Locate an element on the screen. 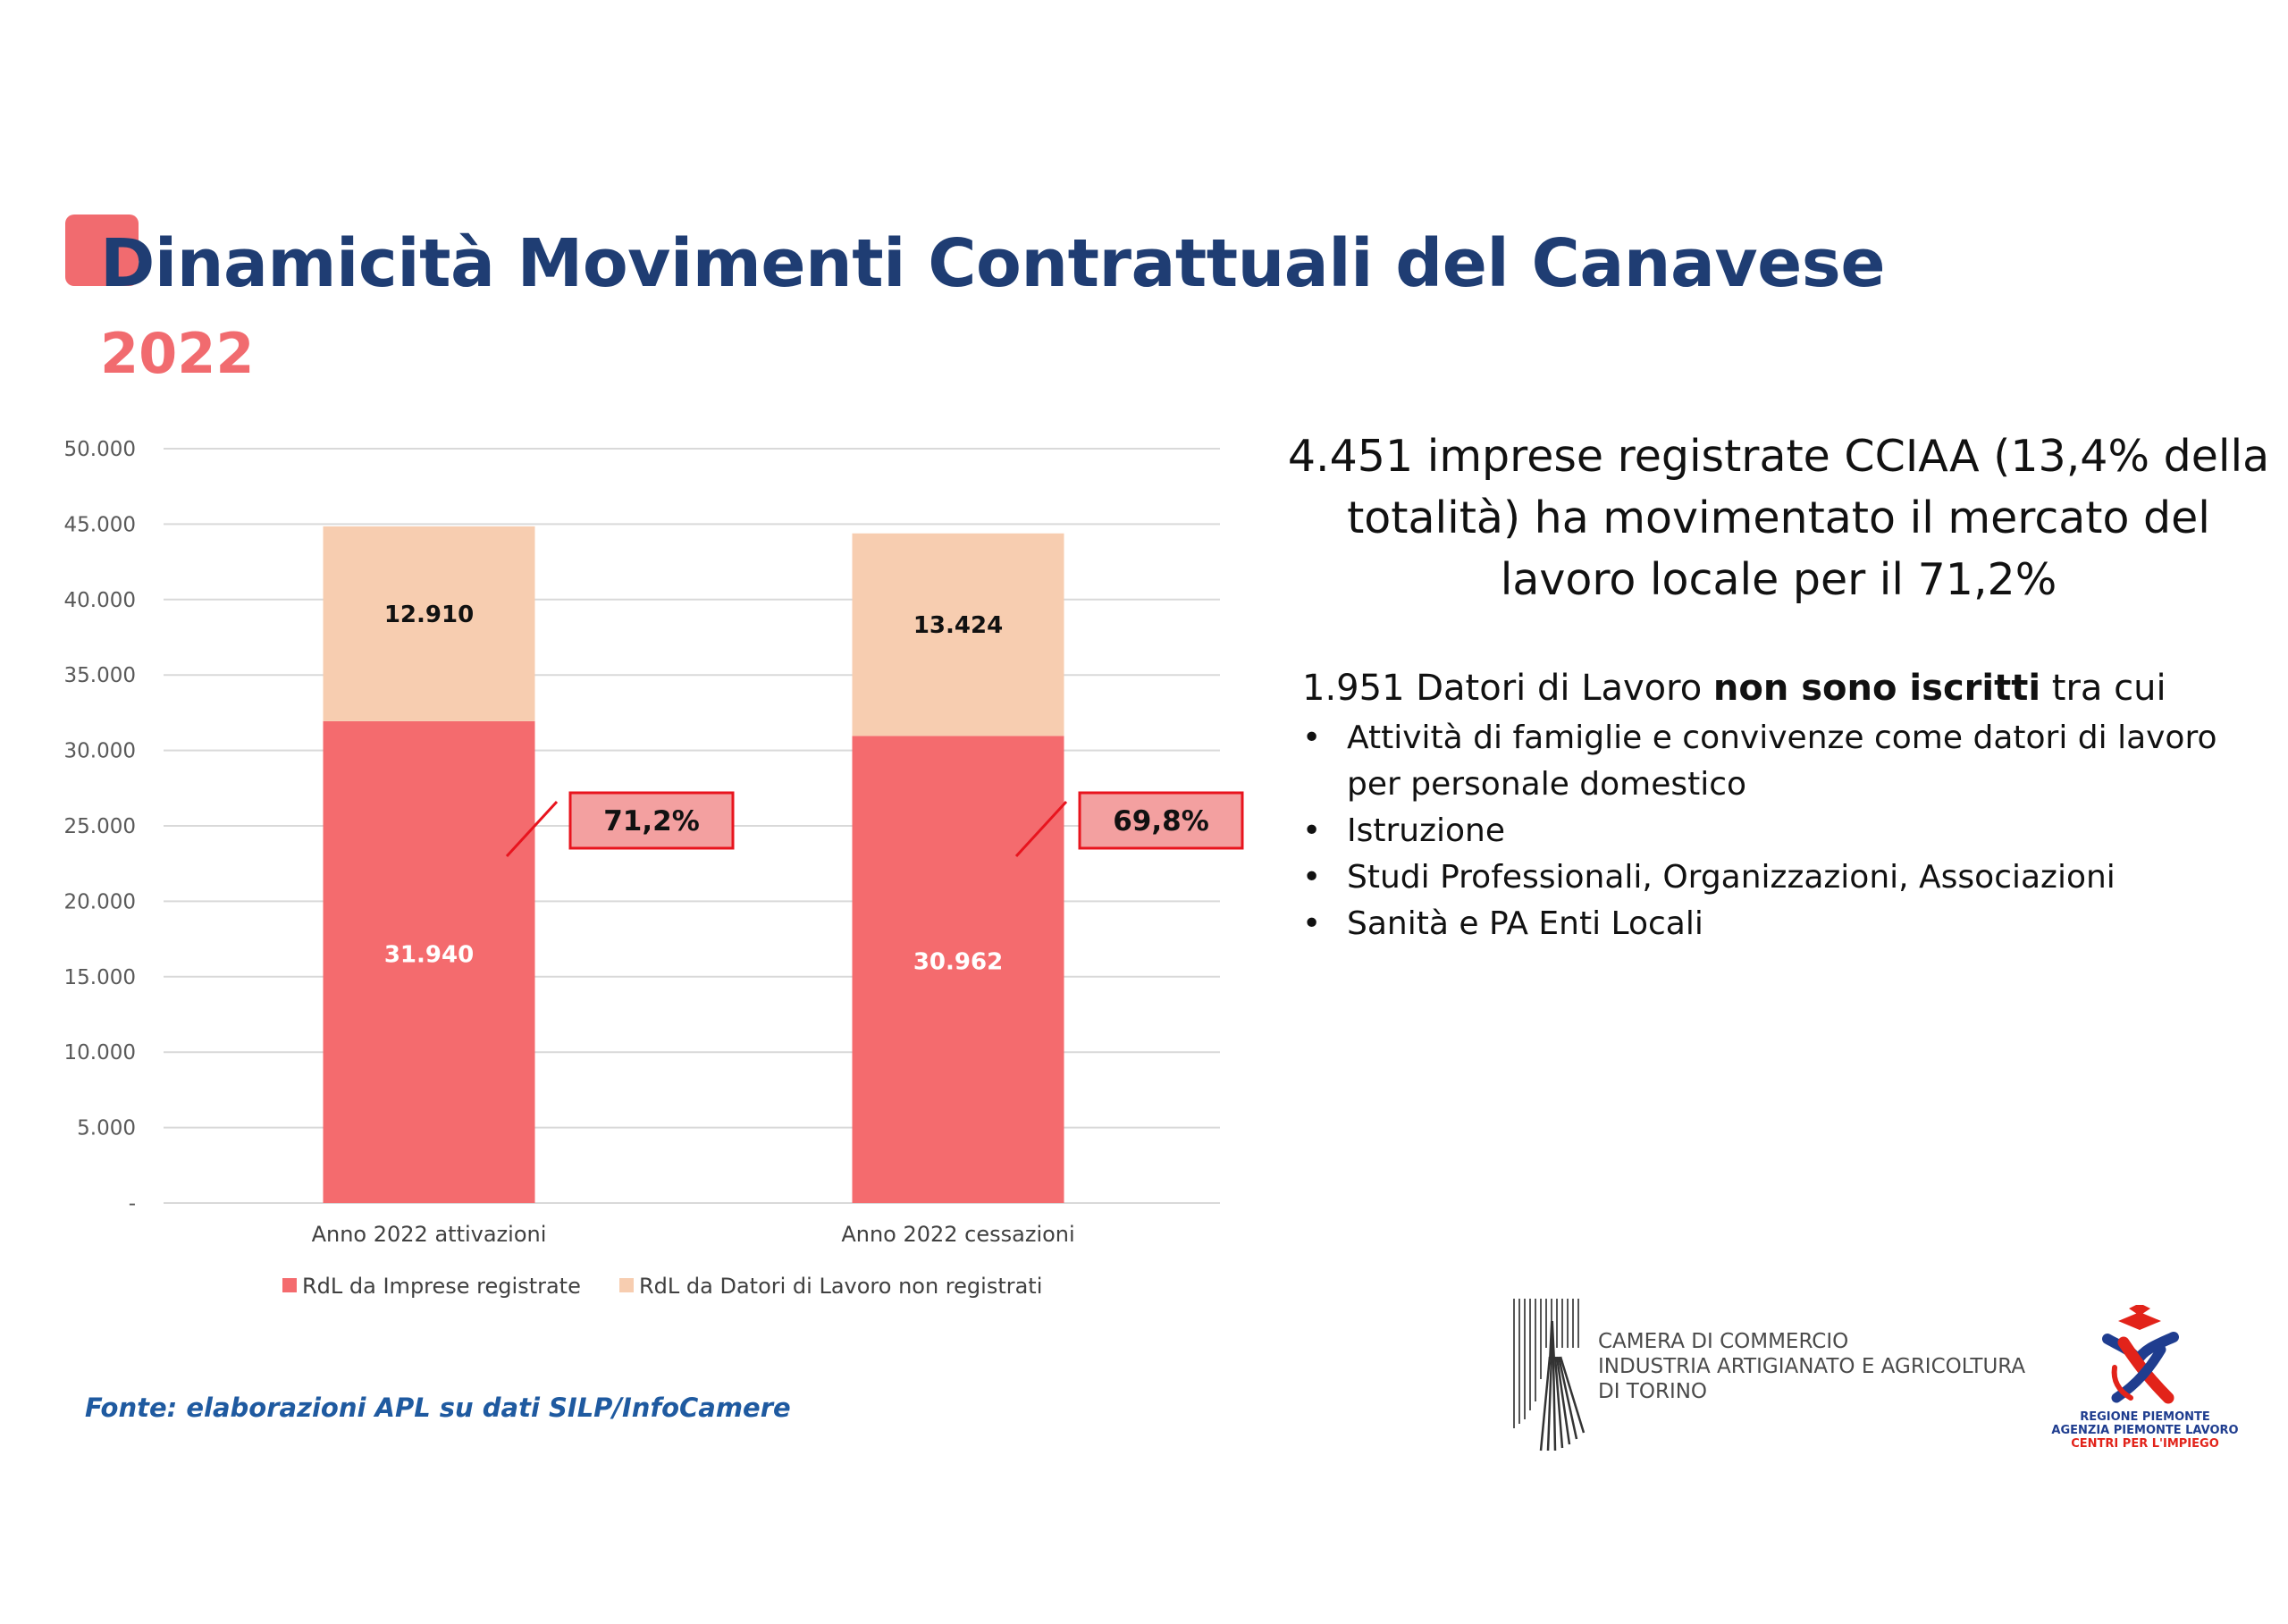  legend-label: RdL da Datori di Lavoro non registrati is located at coordinates (841, 1286).